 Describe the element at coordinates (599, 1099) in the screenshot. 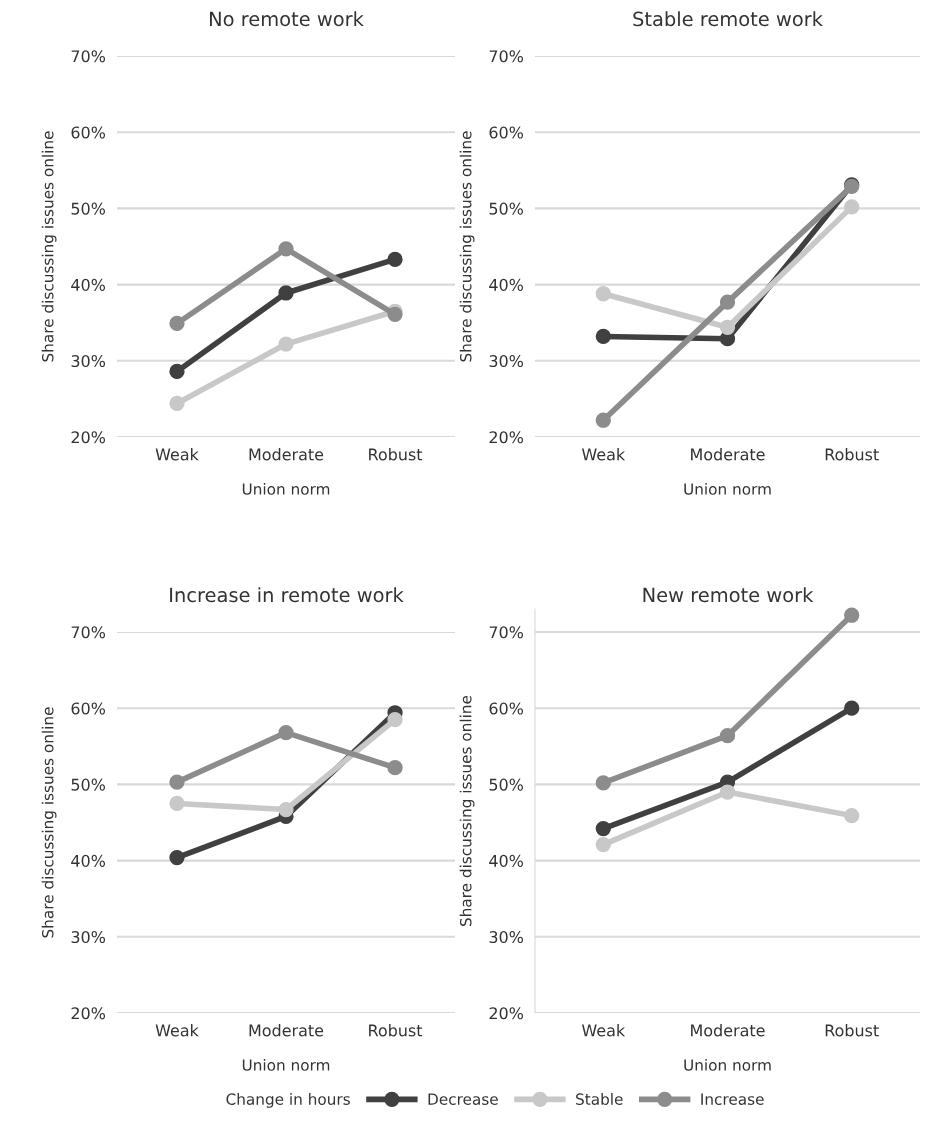

I see `legend-label: Stable` at that location.